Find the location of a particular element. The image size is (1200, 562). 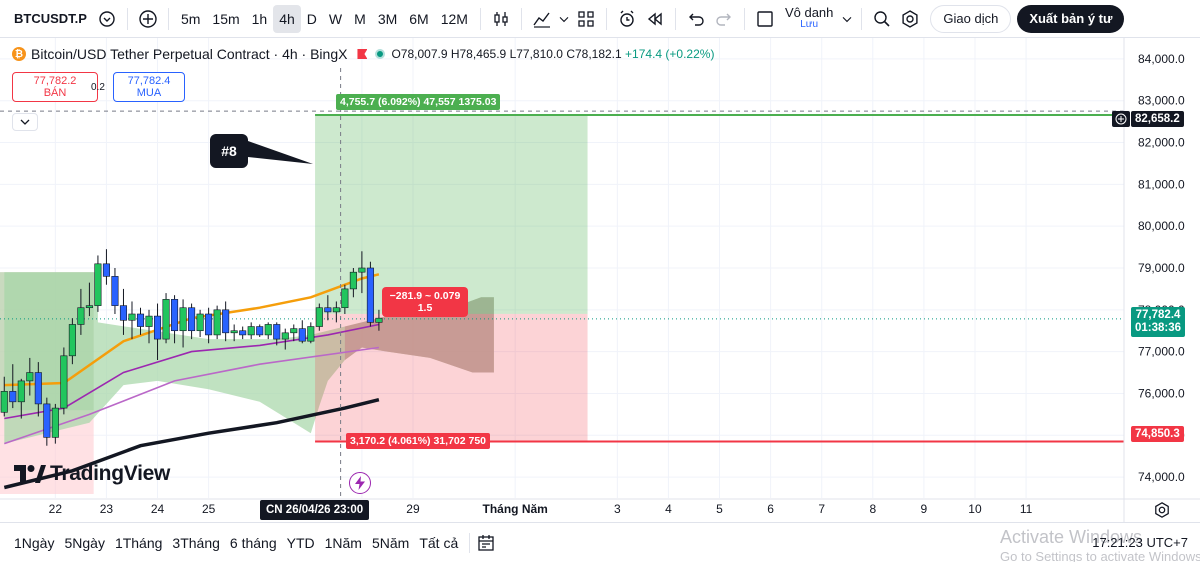

redo-icon is located at coordinates (724, 19).